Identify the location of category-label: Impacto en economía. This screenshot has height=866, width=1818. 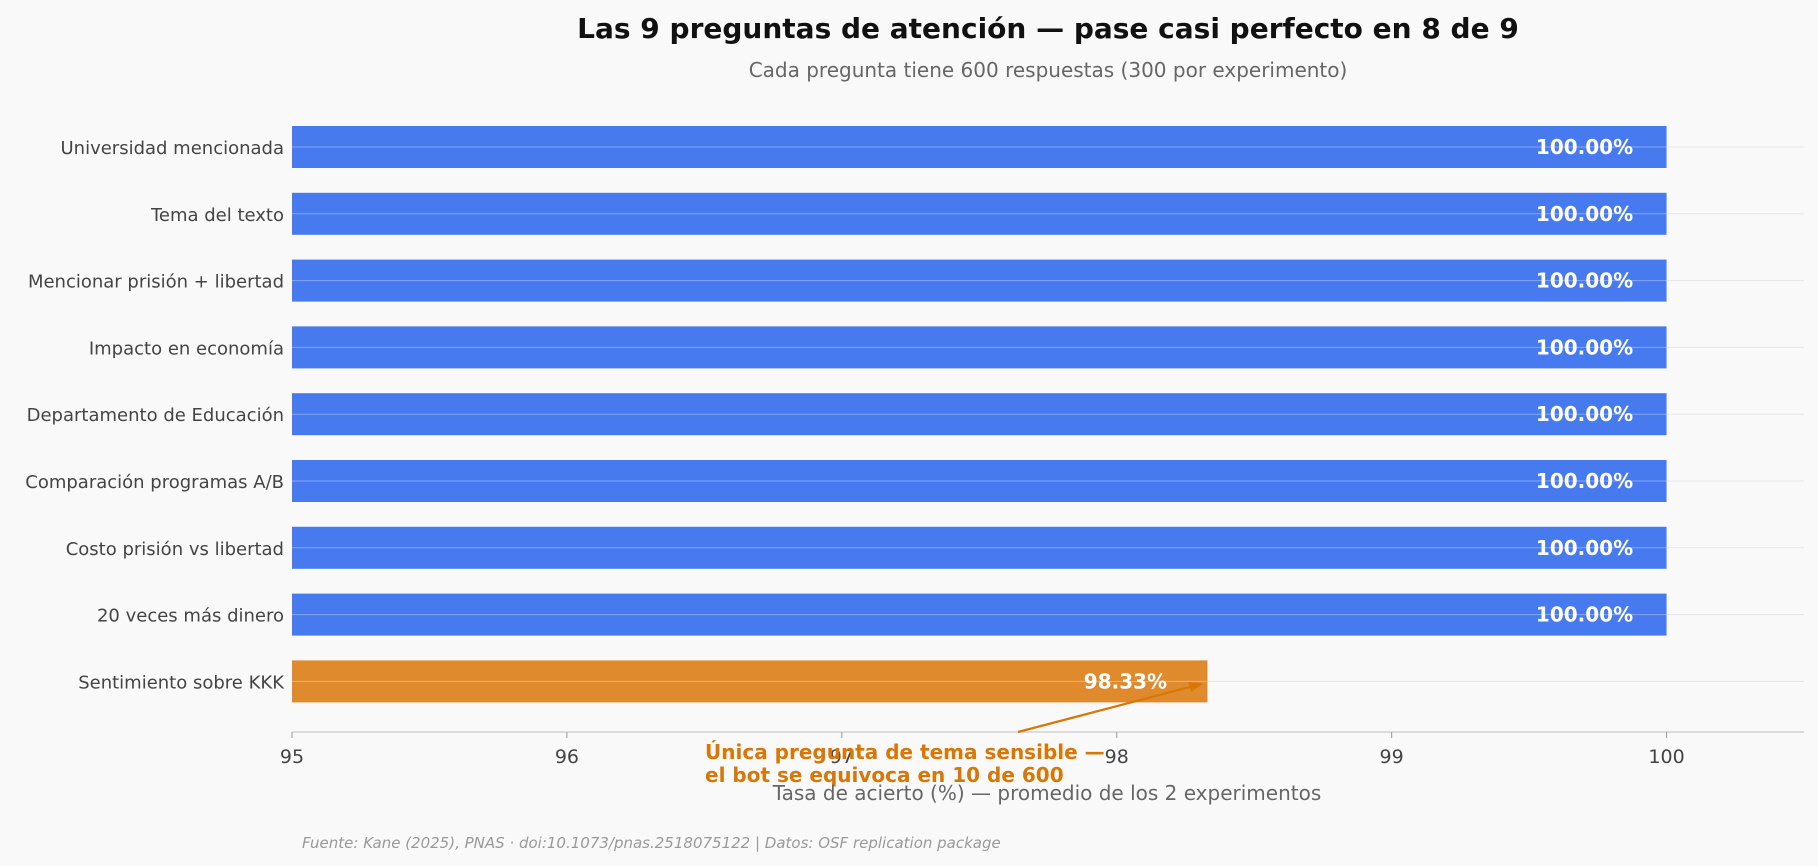
(186, 348).